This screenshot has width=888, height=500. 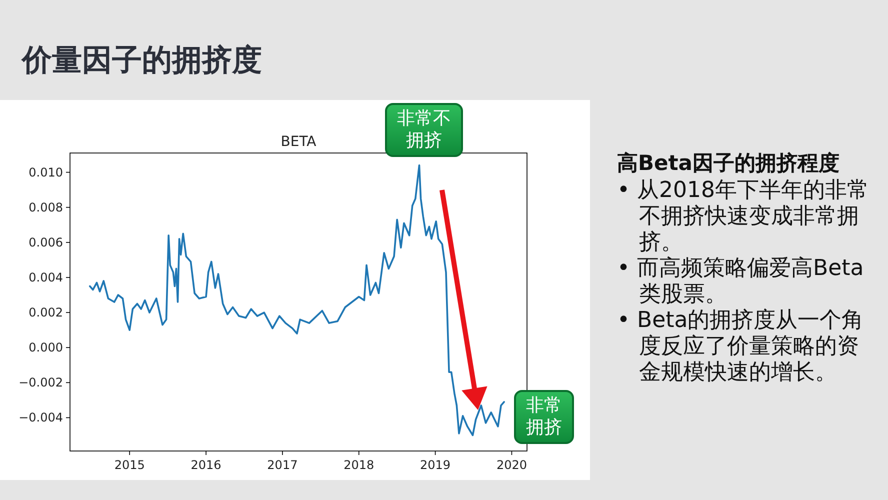 I want to click on chart-subtitle: BETA, so click(x=298, y=142).